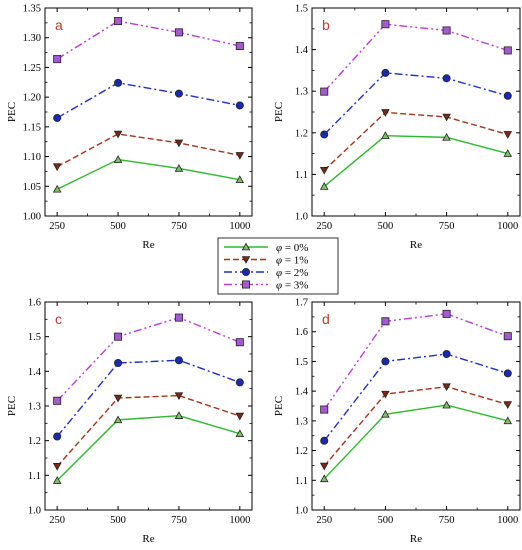  I want to click on x-tick-label: 500, so click(118, 226).